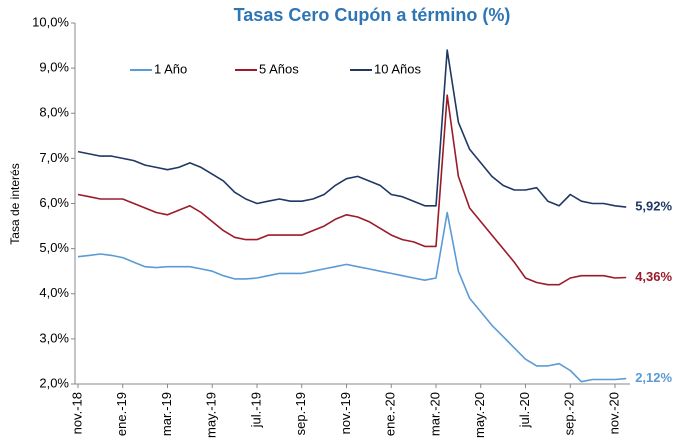 Image resolution: width=684 pixels, height=442 pixels. Describe the element at coordinates (54, 382) in the screenshot. I see `y-tick-label: 2,0%` at that location.